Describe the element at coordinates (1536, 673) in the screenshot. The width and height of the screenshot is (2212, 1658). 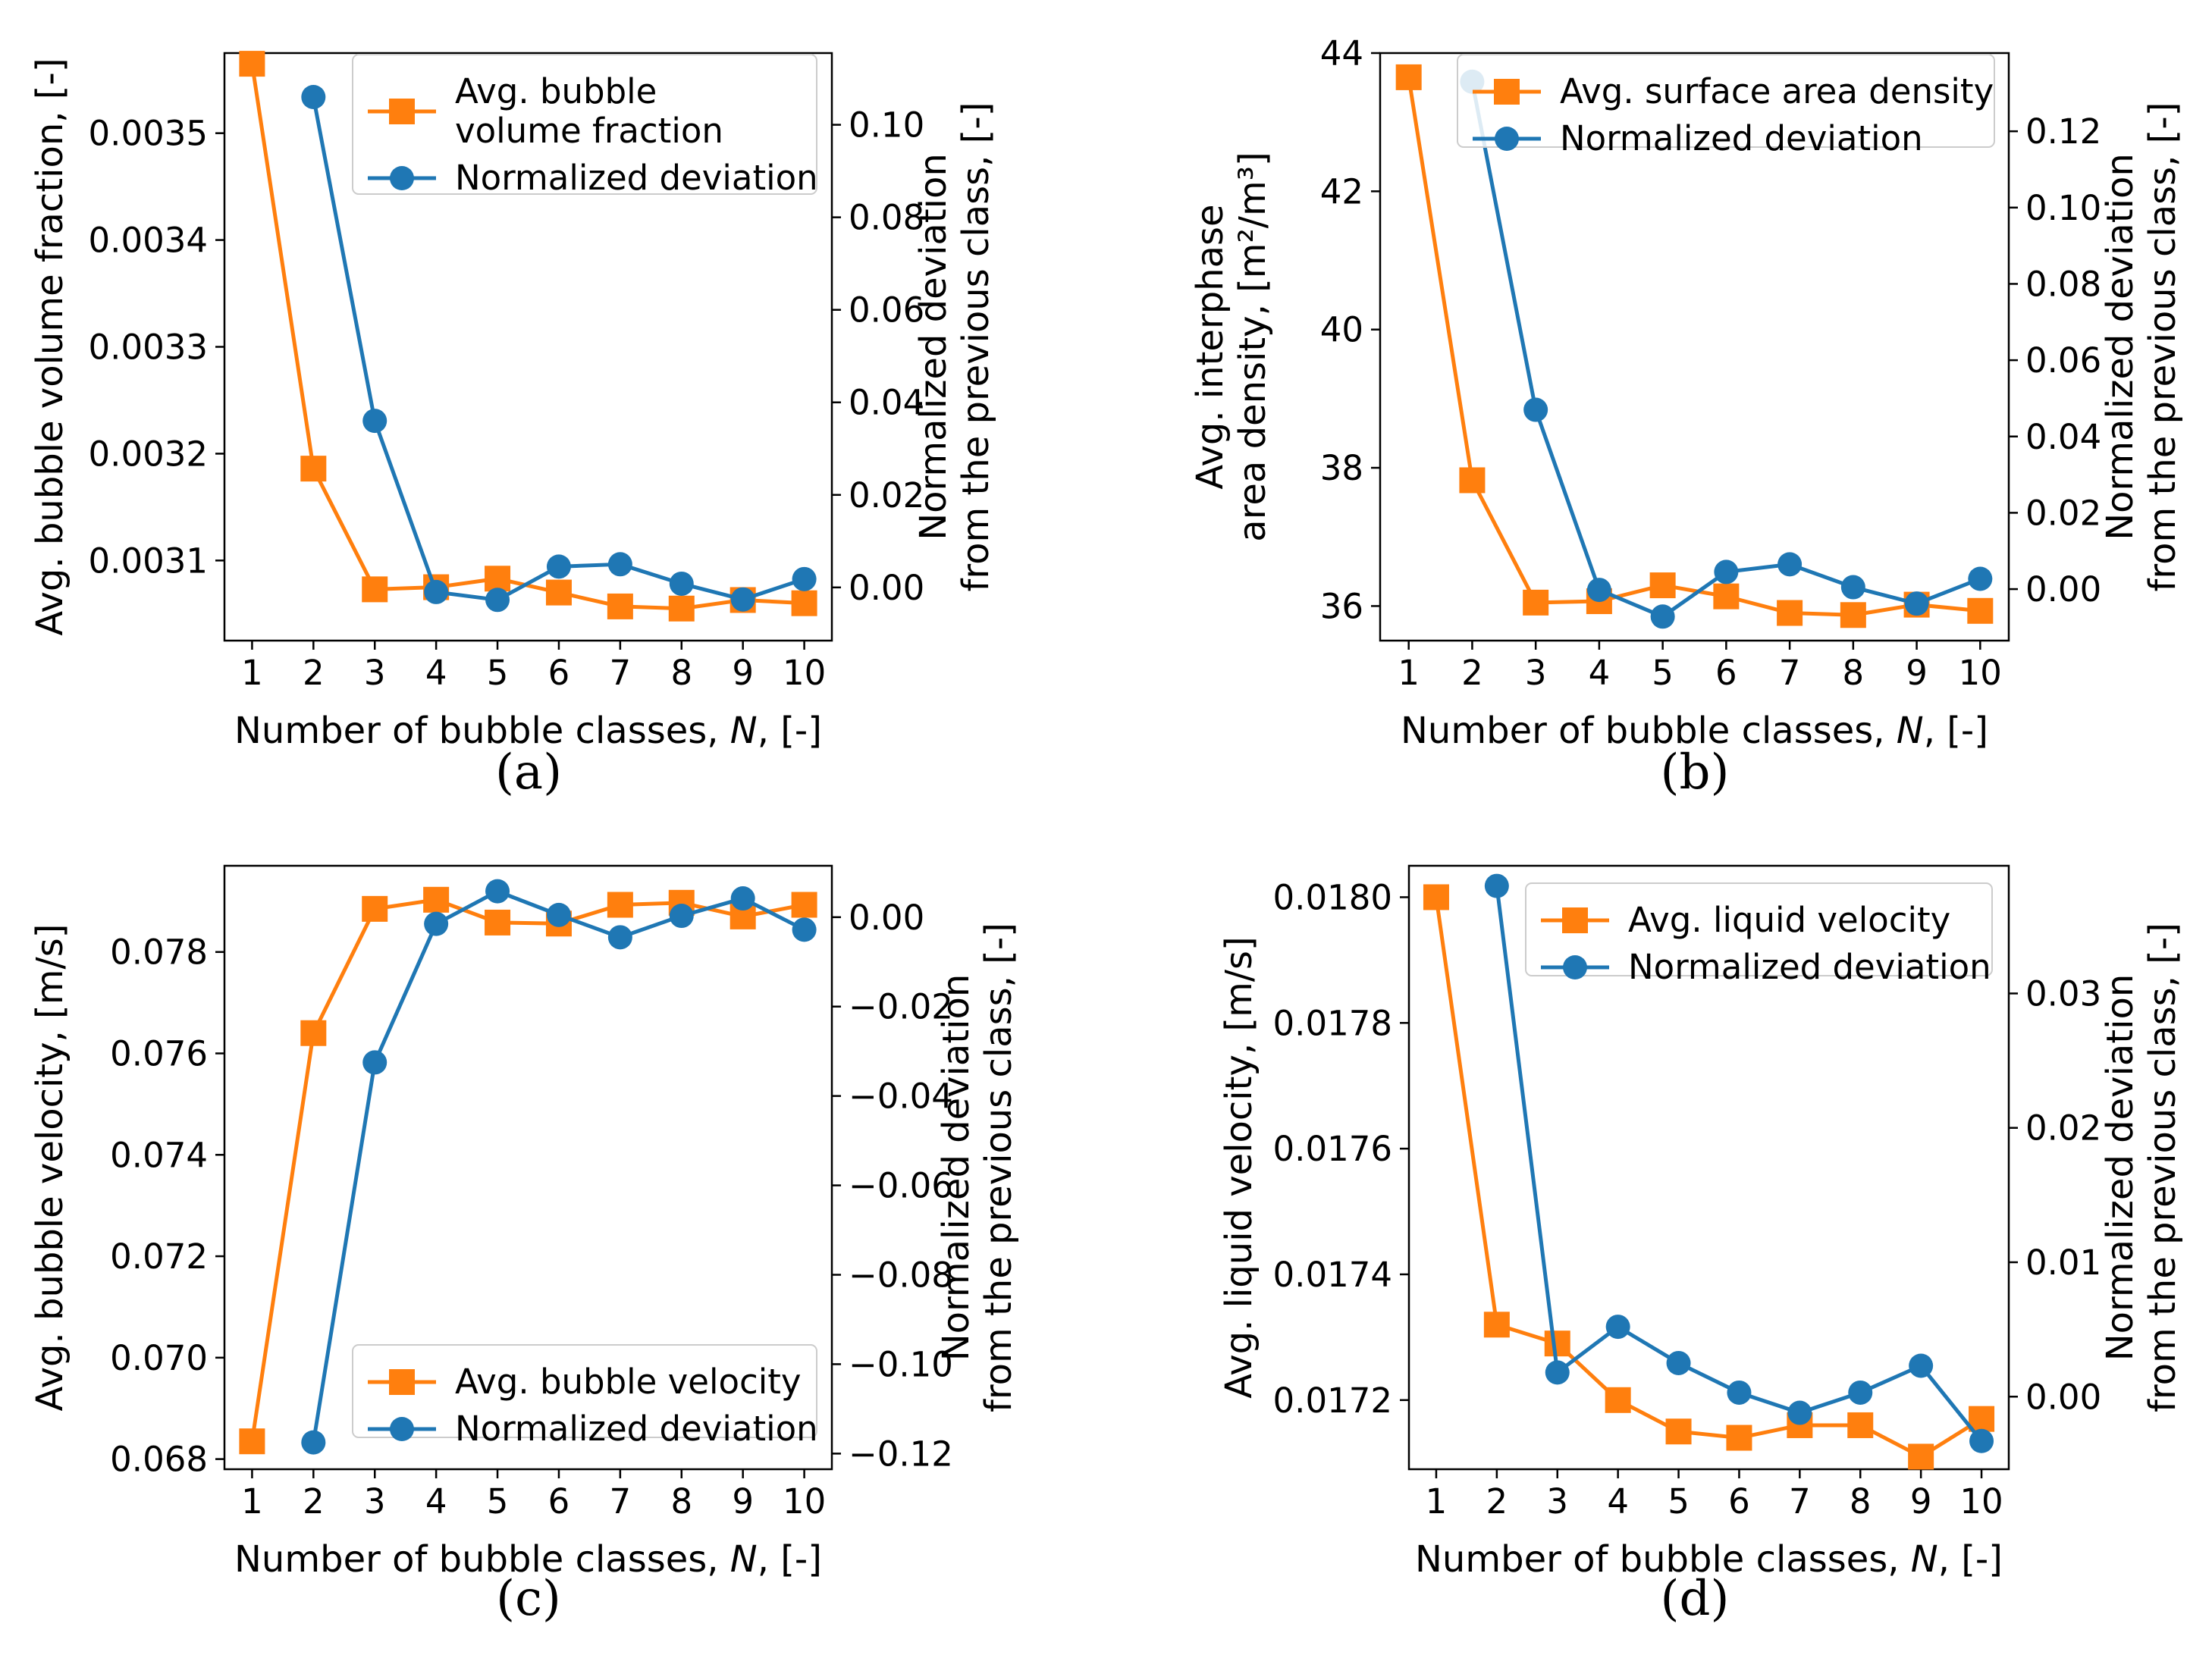
I see `x-tick-label: 3` at that location.